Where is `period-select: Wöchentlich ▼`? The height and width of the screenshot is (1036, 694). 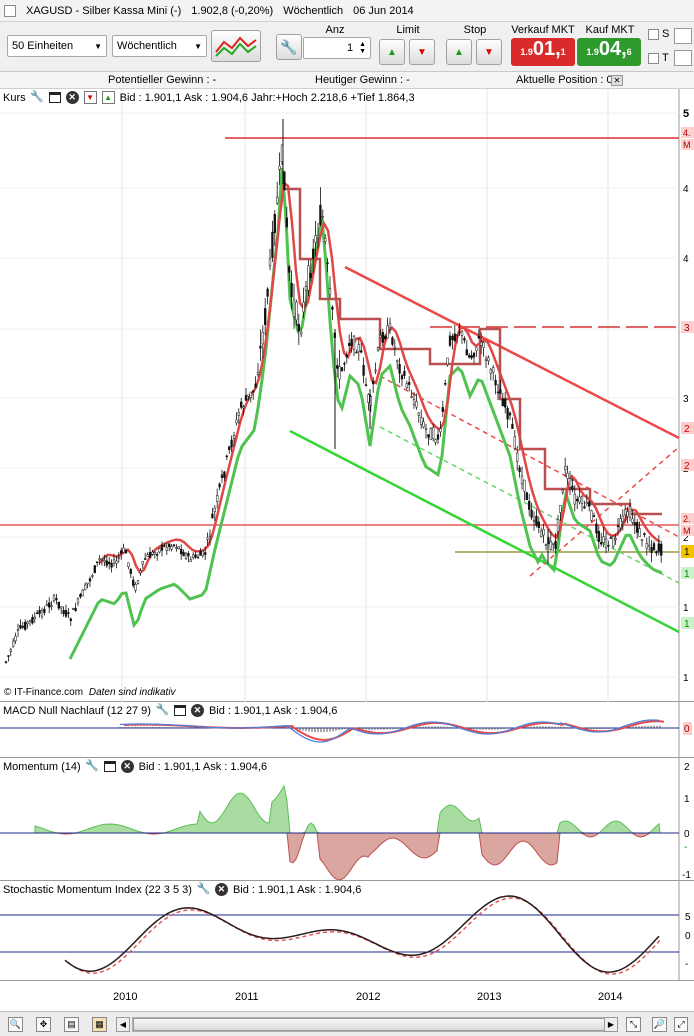
period-select: Wöchentlich ▼ is located at coordinates (159, 46).